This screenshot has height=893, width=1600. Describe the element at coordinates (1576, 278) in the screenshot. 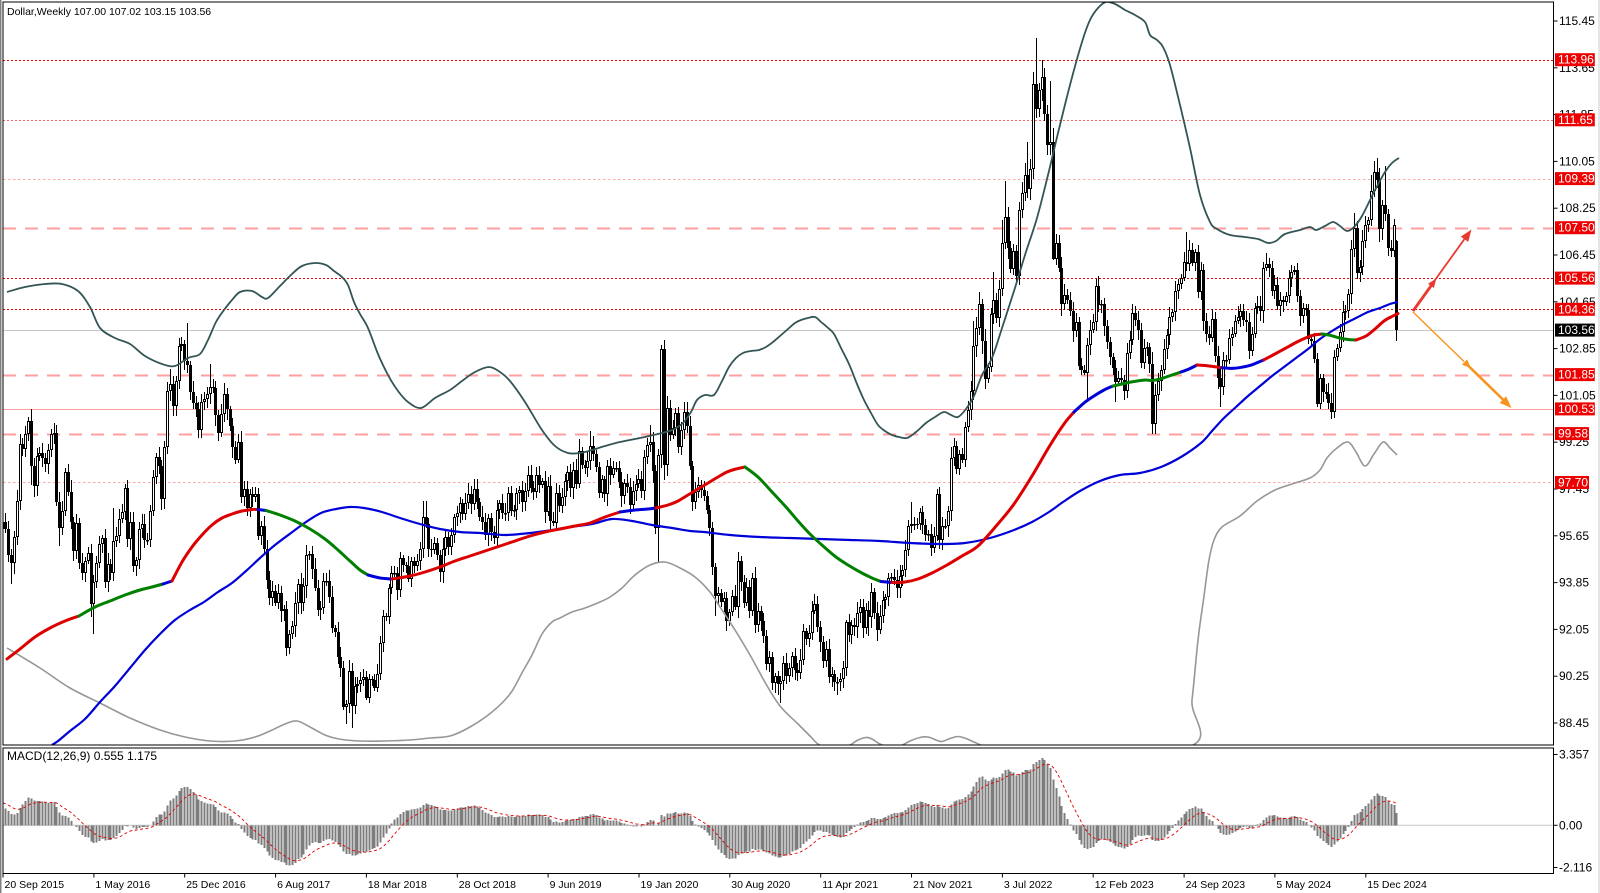

I see `svg-text: 105.56` at that location.